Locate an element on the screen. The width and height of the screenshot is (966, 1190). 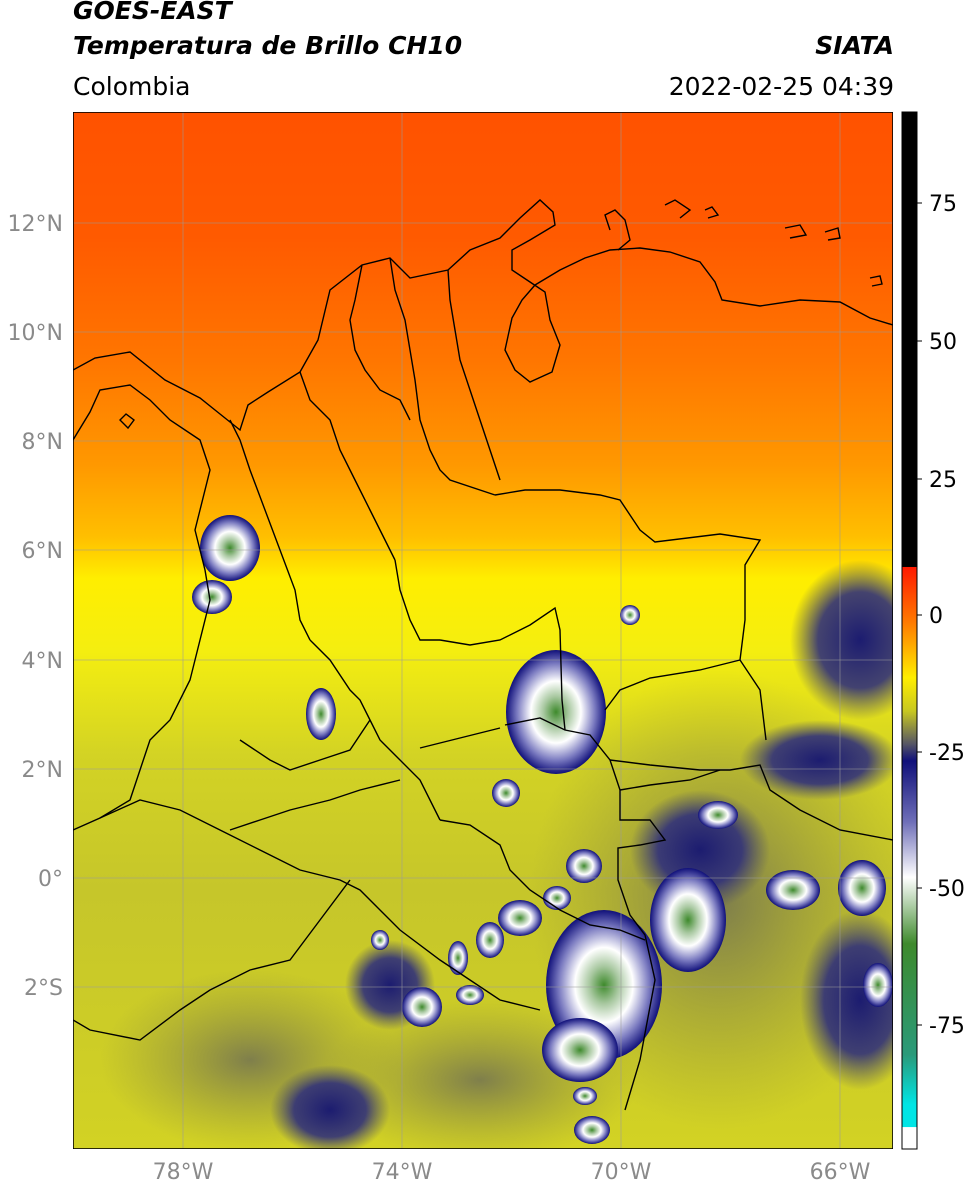
colorbar-tick-label: 50 is located at coordinates (943, 342).